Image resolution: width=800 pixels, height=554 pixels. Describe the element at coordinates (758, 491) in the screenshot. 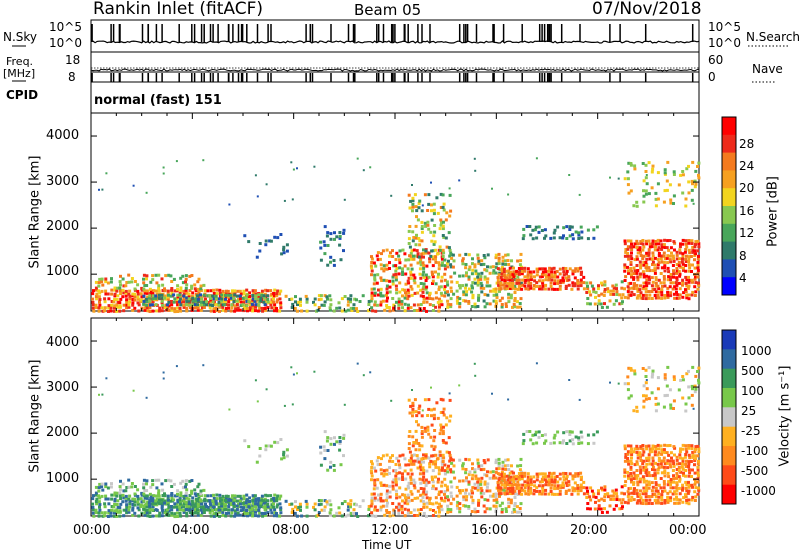

I see `vel-cb-m1000: -1000` at that location.